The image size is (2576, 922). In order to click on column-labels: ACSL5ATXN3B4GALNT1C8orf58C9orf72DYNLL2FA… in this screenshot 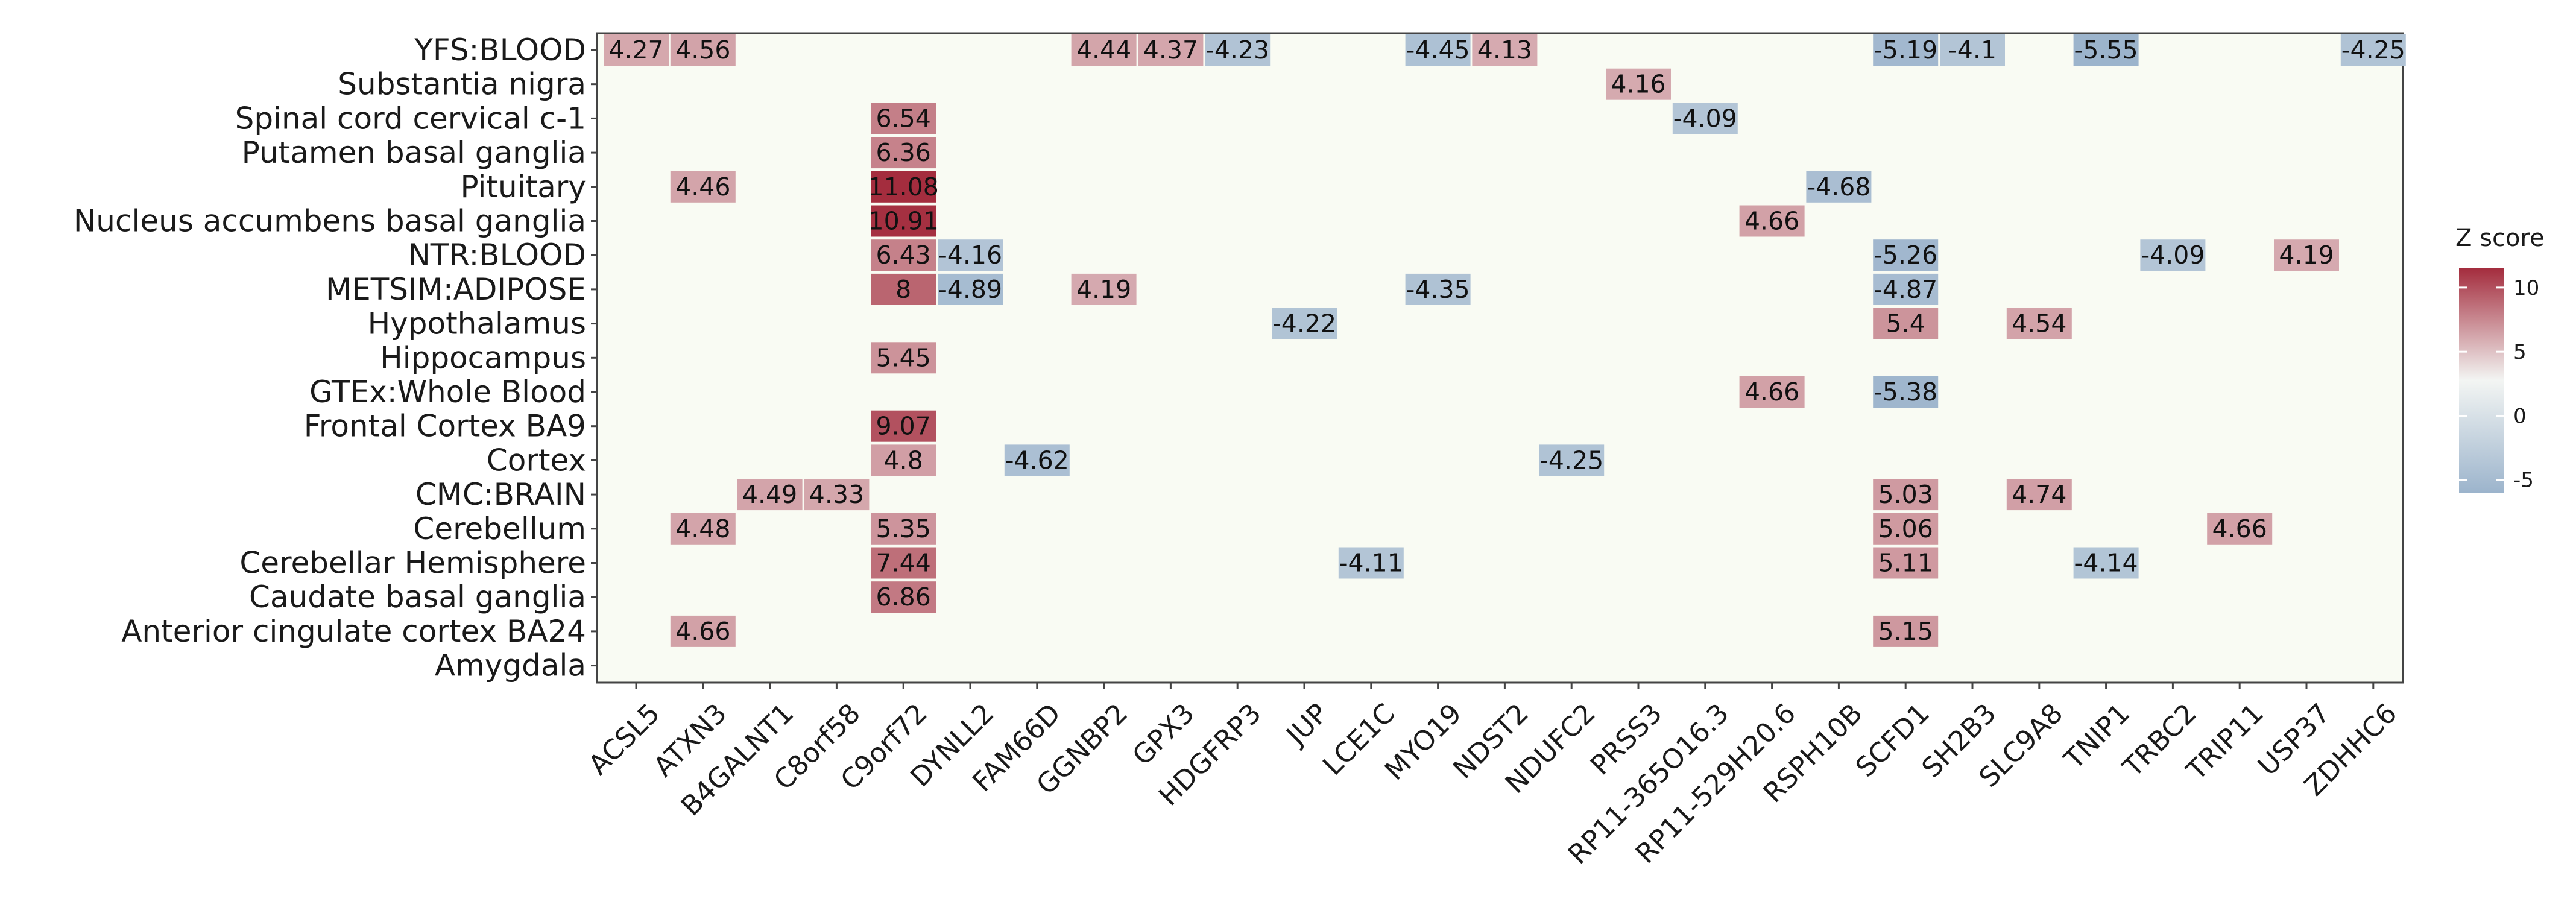, I will do `click(1492, 776)`.